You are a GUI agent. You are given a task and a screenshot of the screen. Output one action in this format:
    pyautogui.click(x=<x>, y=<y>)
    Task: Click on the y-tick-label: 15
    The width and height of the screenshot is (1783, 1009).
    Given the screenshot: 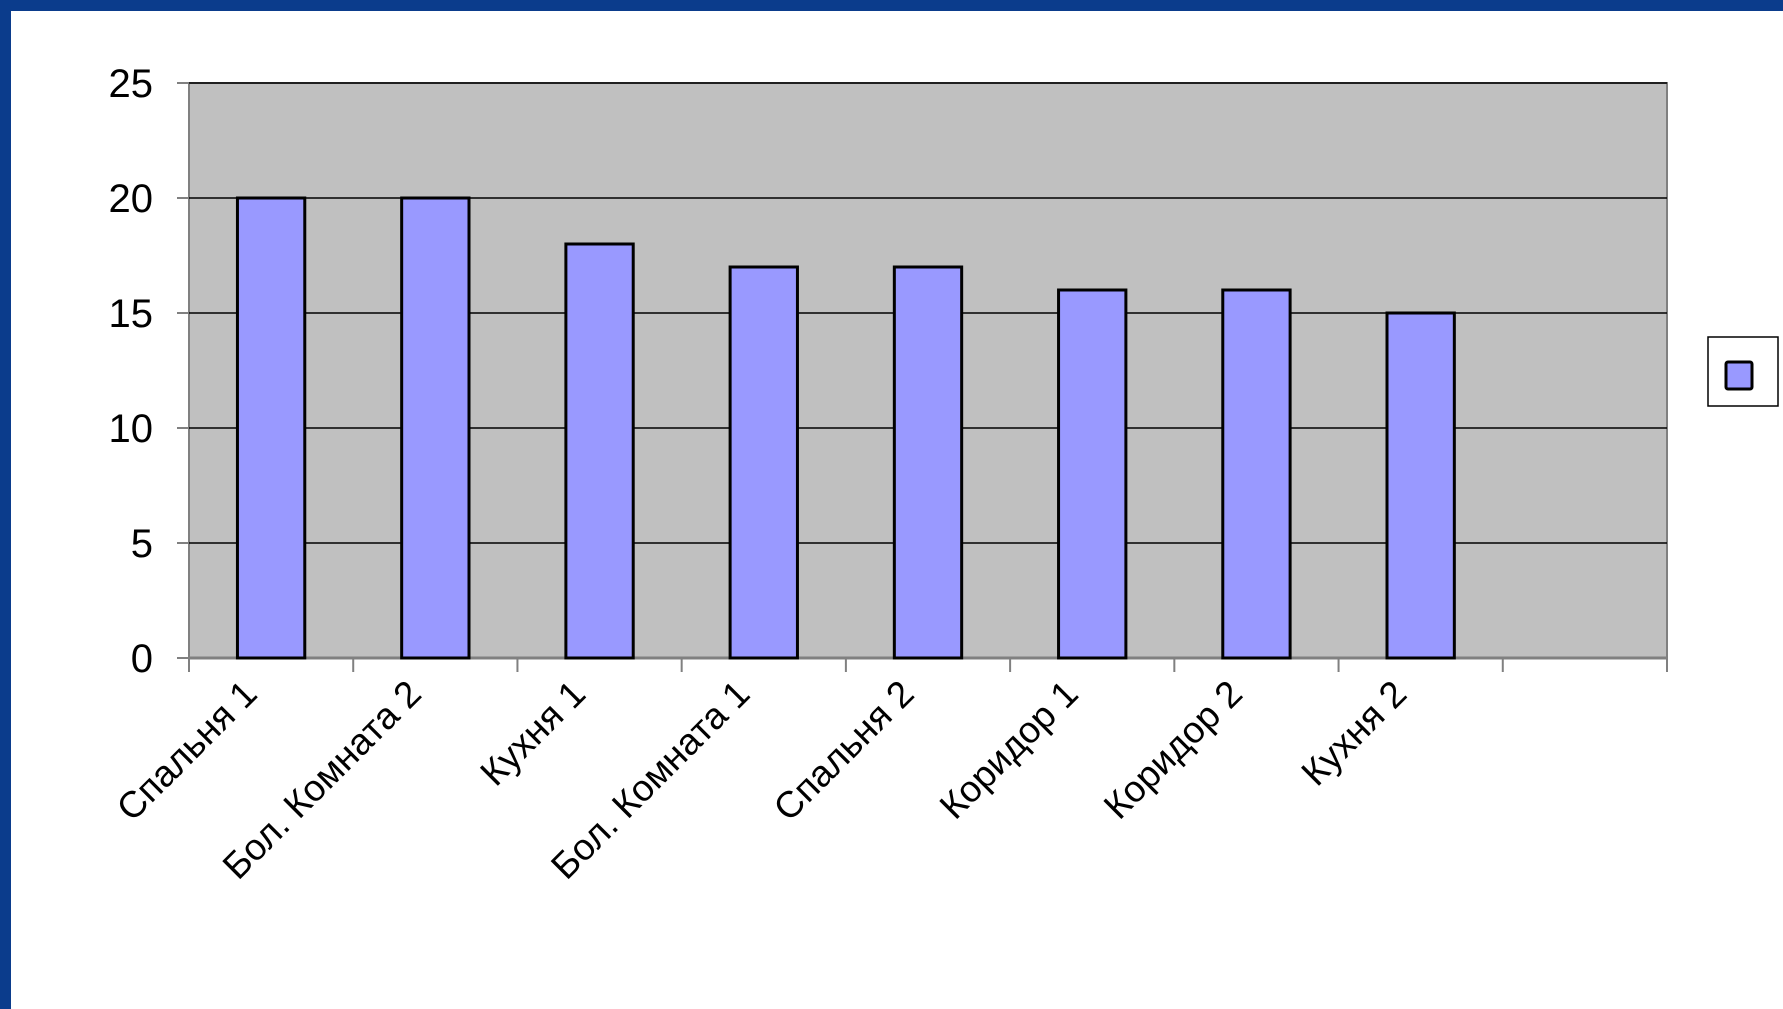 What is the action you would take?
    pyautogui.click(x=131, y=314)
    